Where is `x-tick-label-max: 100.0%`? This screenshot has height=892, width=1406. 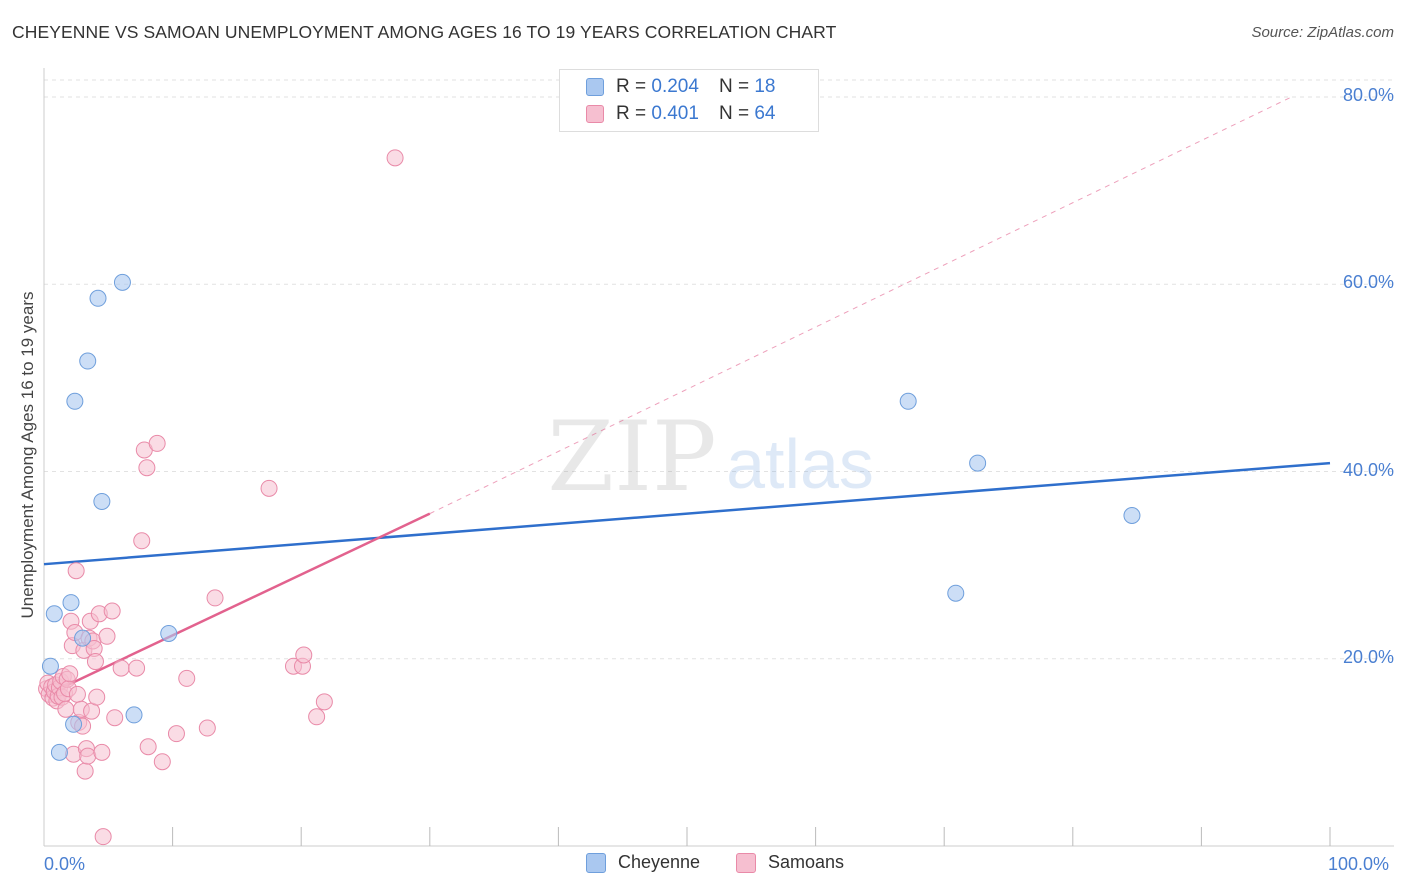
x-tick-label-max: 100.0% is located at coordinates (1359, 864).